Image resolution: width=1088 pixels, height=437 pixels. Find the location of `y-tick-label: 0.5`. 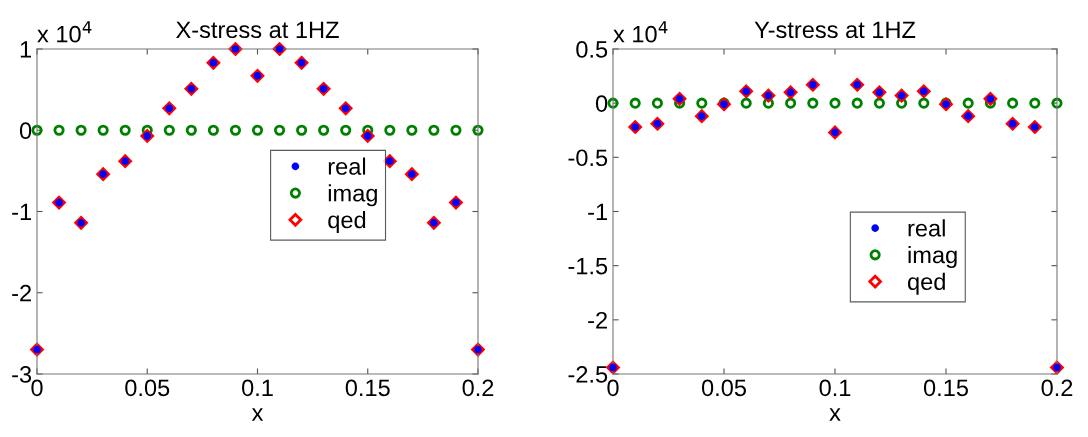

y-tick-label: 0.5 is located at coordinates (592, 49).